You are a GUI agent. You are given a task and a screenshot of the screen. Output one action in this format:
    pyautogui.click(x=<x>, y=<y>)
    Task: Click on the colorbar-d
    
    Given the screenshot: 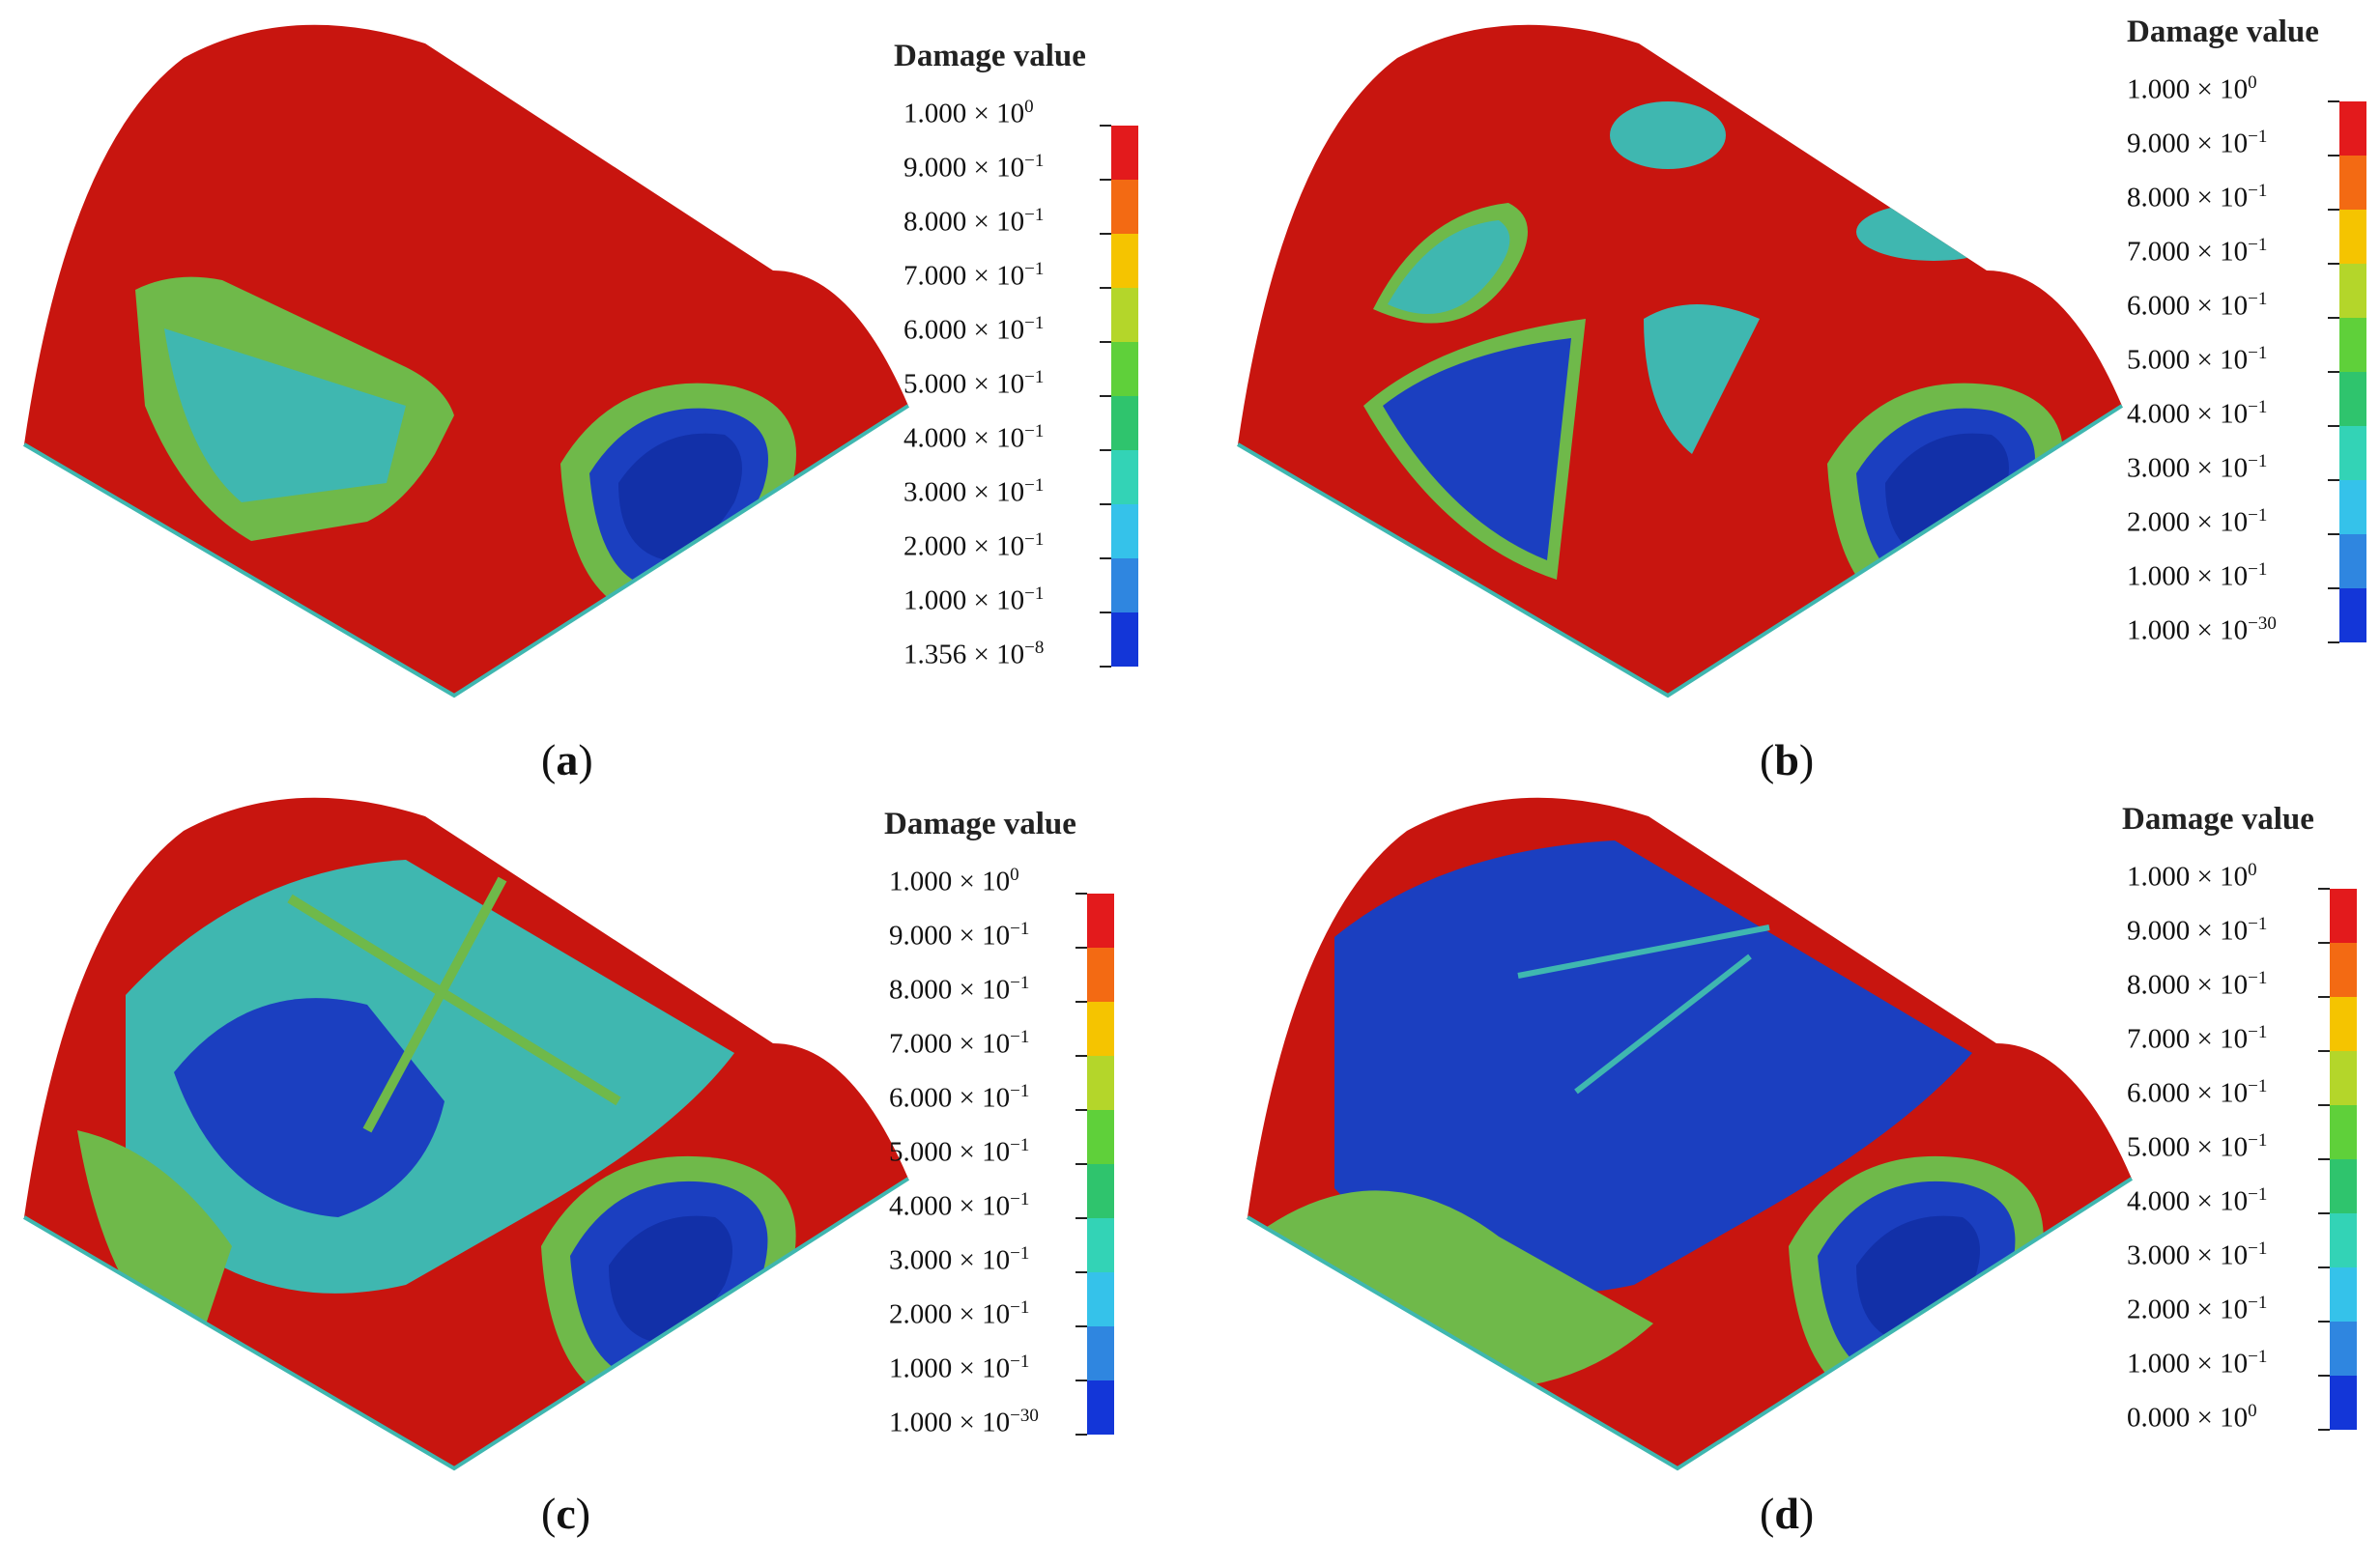 What is the action you would take?
    pyautogui.click(x=2337, y=1159)
    